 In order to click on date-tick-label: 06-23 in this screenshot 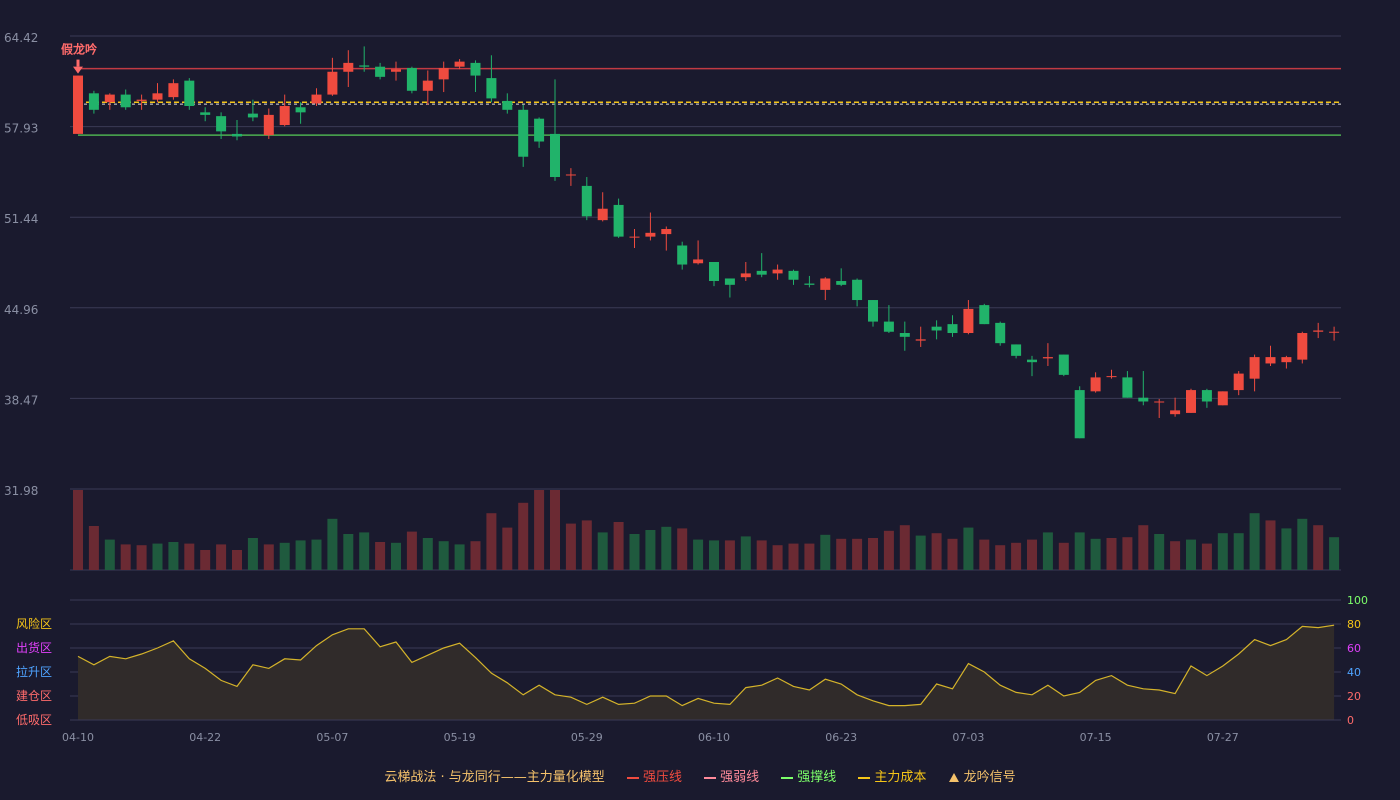, I will do `click(841, 737)`.